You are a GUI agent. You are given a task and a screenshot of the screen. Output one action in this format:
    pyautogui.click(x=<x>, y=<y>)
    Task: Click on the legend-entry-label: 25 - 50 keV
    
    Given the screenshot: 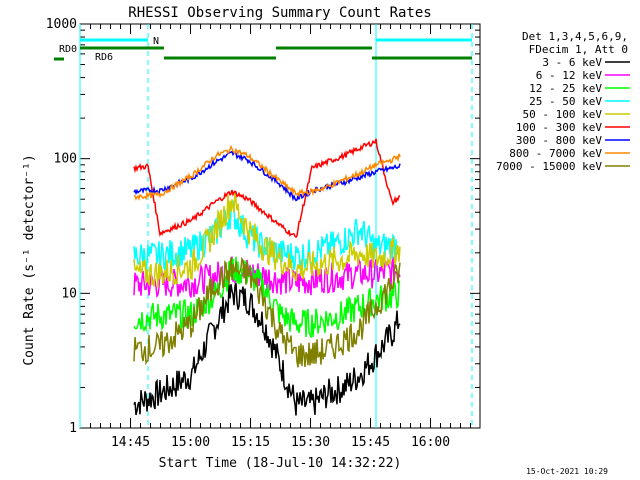 What is the action you would take?
    pyautogui.click(x=565, y=101)
    